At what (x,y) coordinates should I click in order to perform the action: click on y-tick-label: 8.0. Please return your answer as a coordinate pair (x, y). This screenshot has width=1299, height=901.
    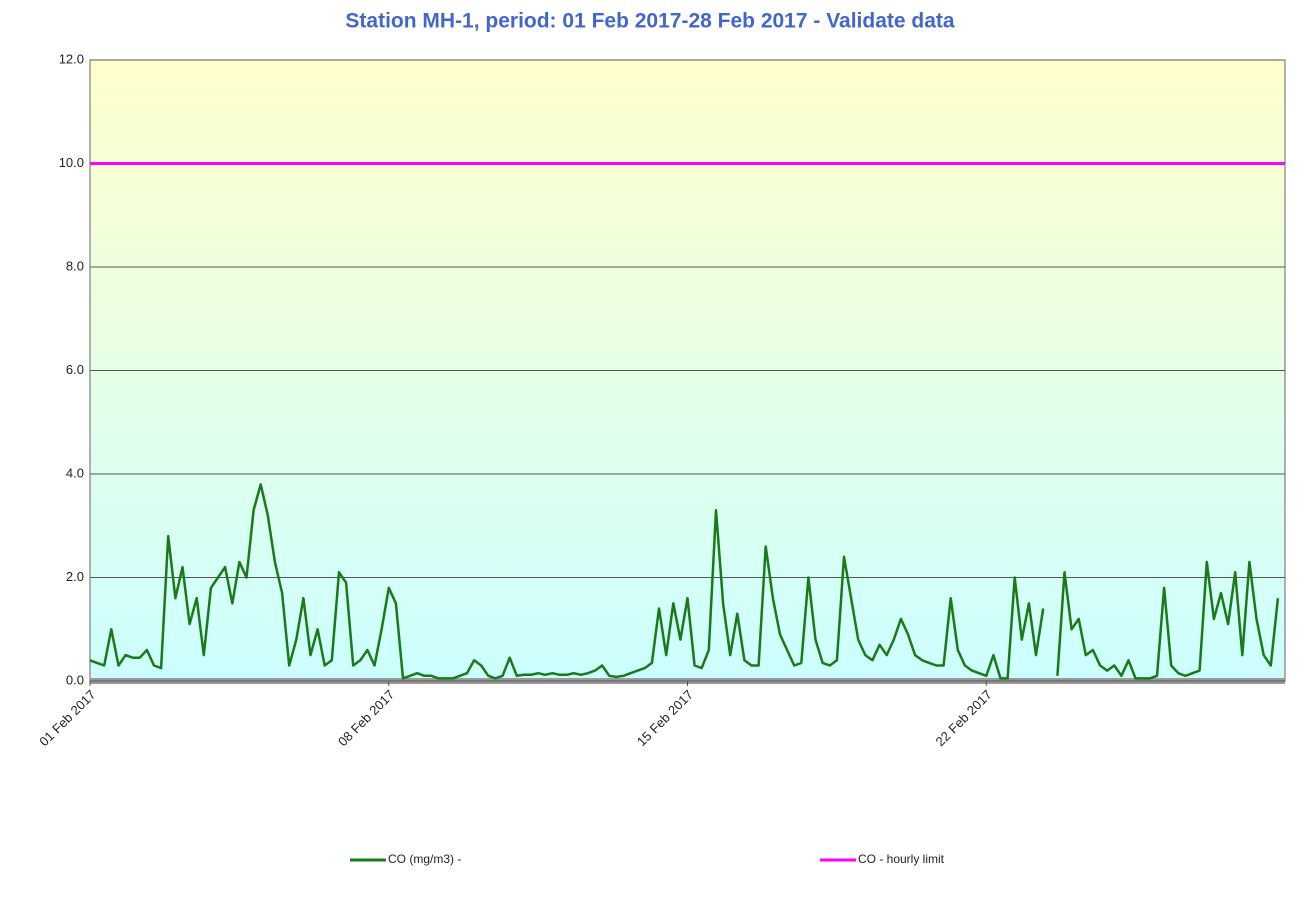
    Looking at the image, I should click on (75, 265).